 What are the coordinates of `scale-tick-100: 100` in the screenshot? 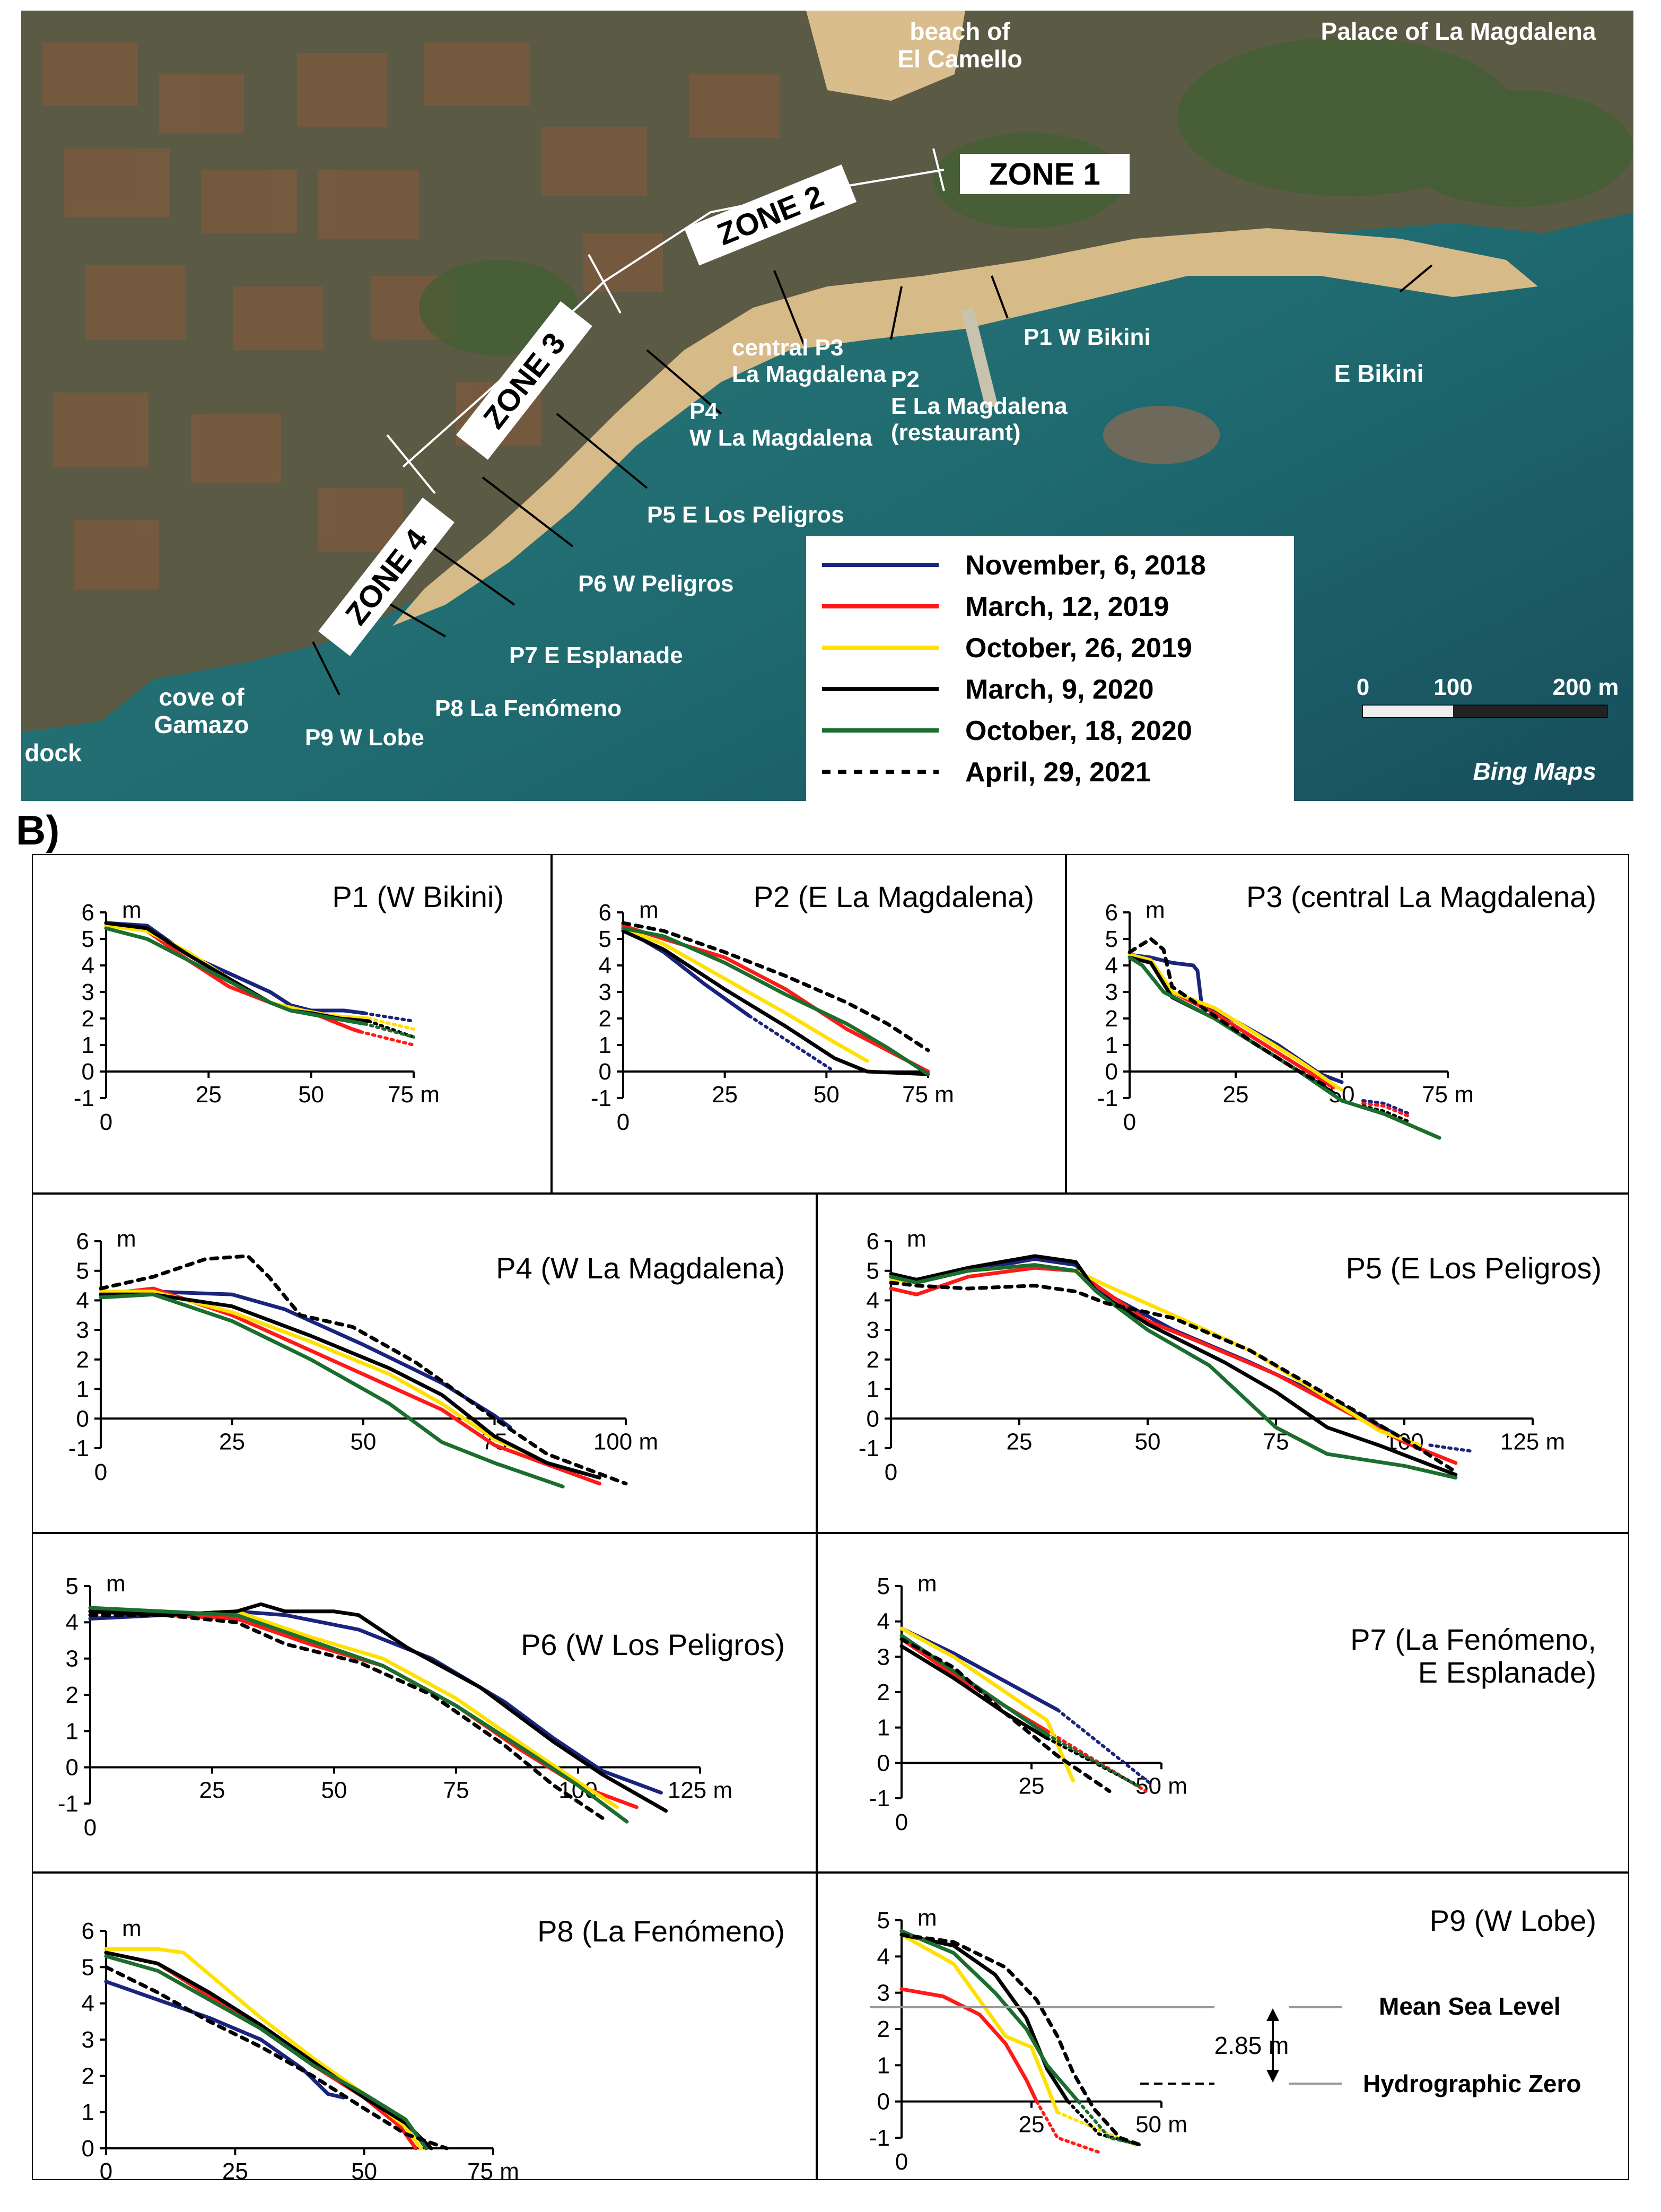 It's located at (1452, 687).